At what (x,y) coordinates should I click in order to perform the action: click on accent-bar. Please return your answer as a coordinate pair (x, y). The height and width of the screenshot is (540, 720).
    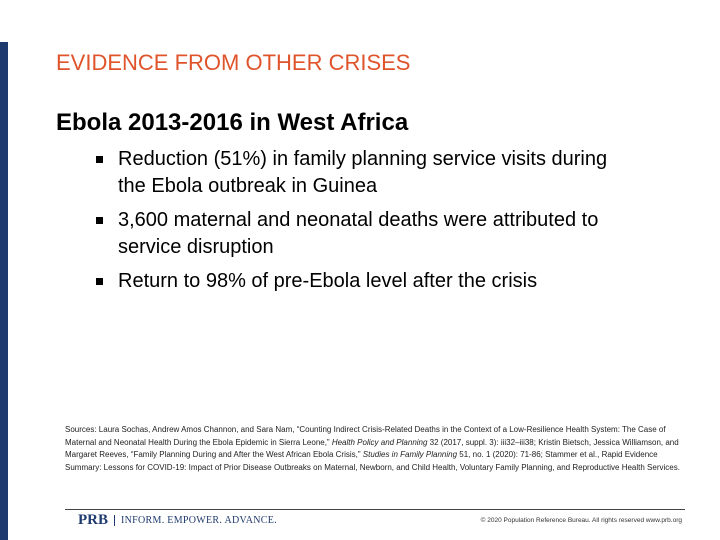
    Looking at the image, I should click on (4, 291).